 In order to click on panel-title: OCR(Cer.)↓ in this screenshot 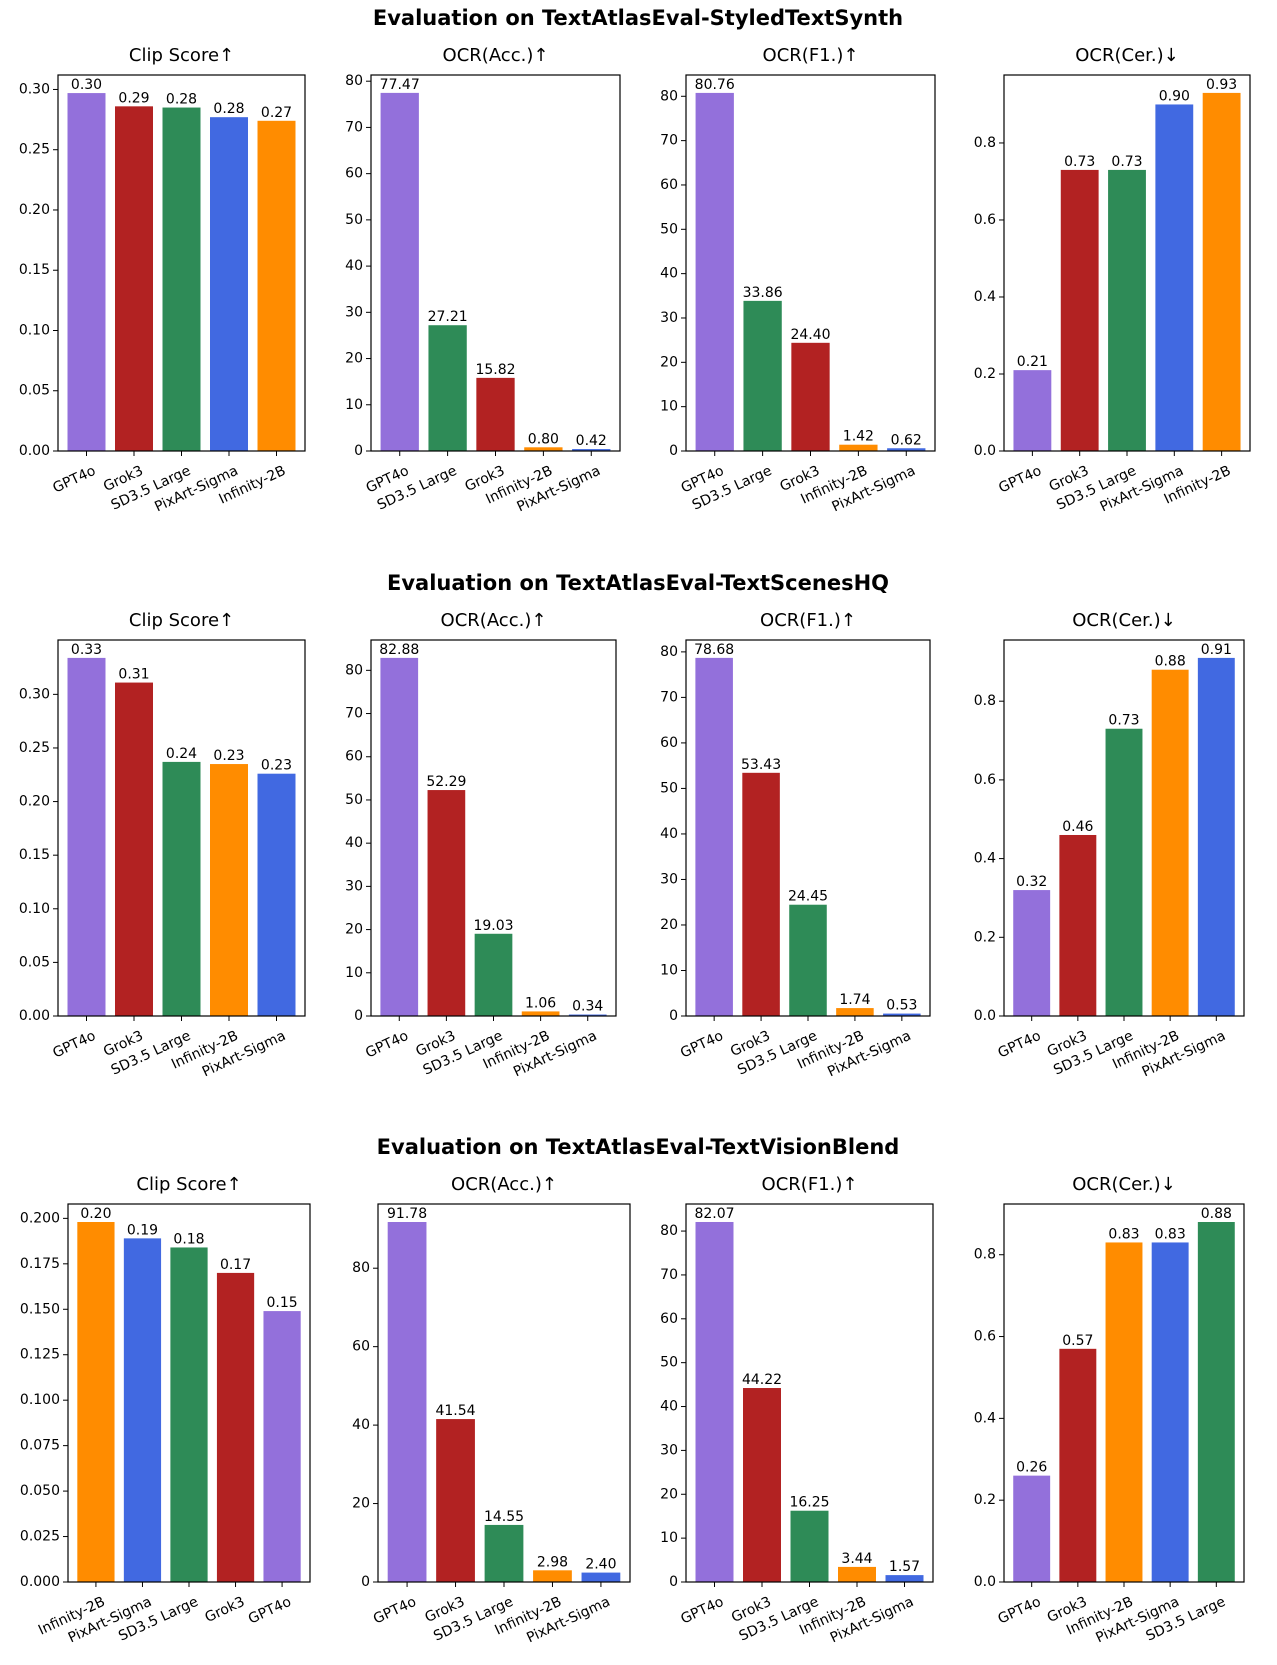, I will do `click(1123, 620)`.